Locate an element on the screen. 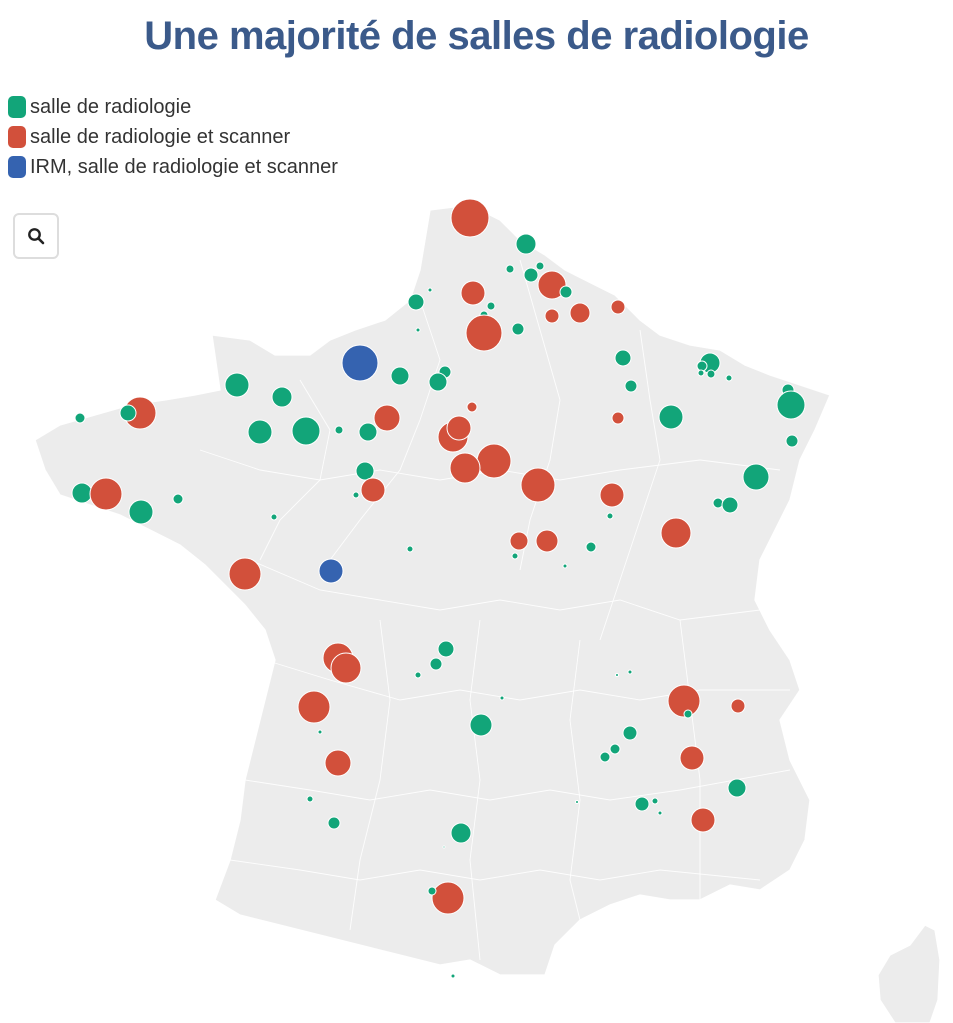 The image size is (953, 1023). legend-item-radiologie-scanner: salle de radiologie et scanner is located at coordinates (173, 137).